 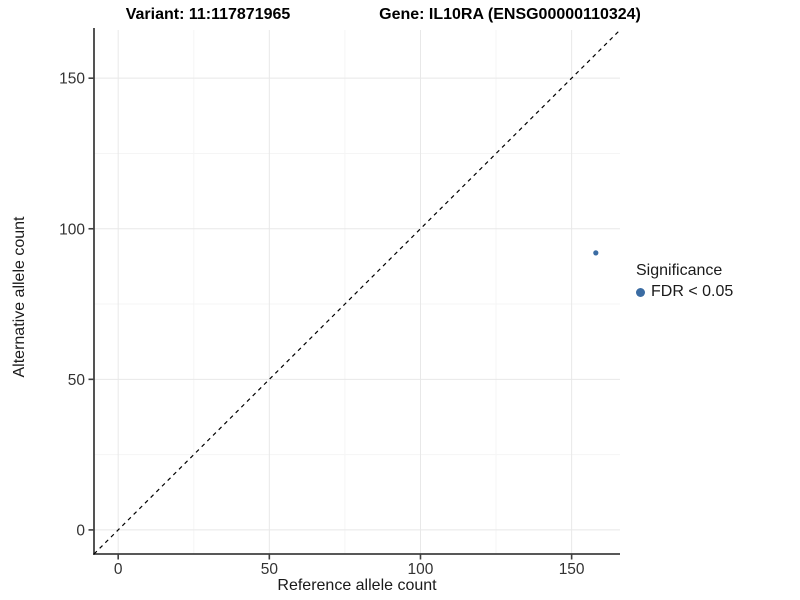 I want to click on x-axis-title: Reference allele count, so click(x=357, y=585).